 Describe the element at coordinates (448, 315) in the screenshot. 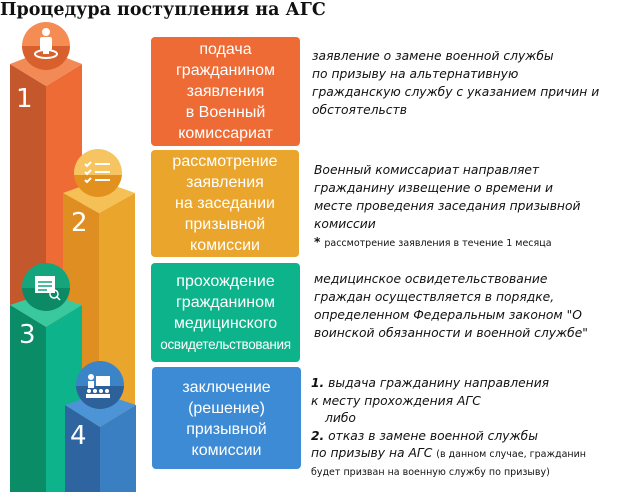

I see `desc-line: определенном Федеральным законом "О` at that location.